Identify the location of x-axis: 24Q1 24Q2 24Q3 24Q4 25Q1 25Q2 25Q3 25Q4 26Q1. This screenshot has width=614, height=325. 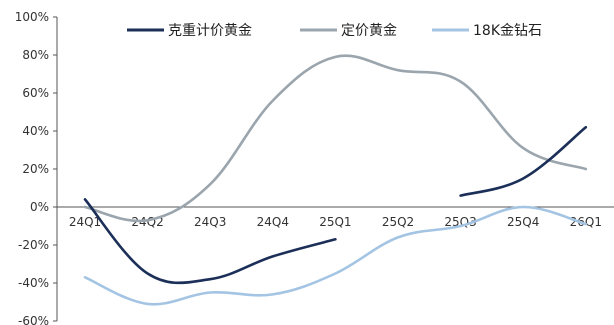
(335, 217).